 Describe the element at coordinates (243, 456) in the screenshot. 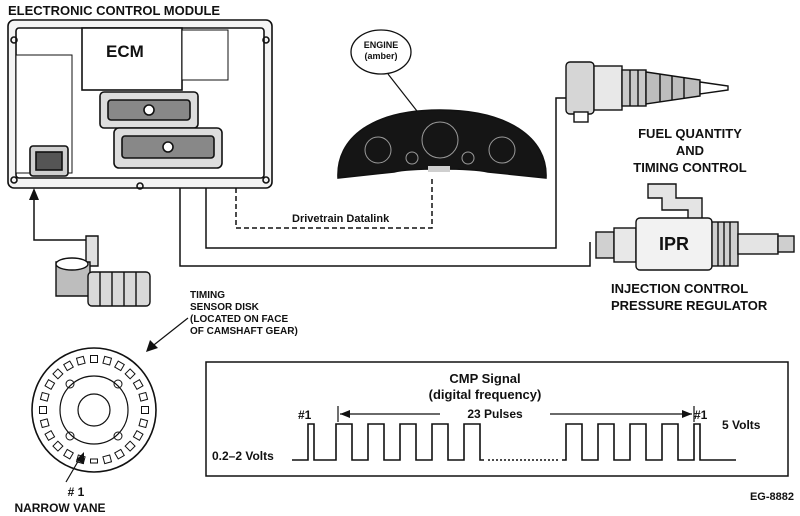

I see `low-level-label: 0.2–2 Volts` at that location.